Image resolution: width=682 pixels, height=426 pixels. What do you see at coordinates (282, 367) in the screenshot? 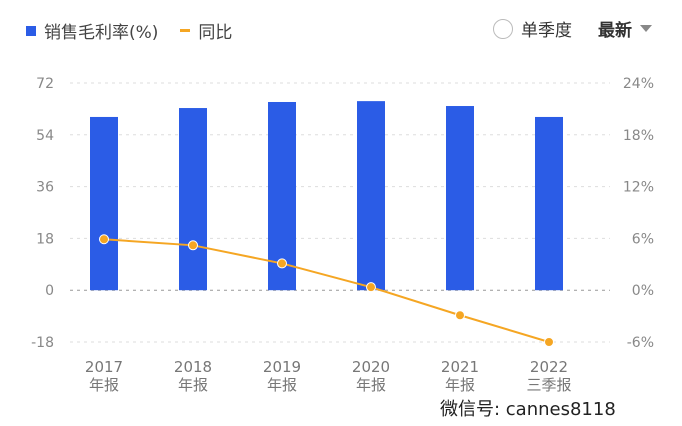
I see `x-tick-label: 2019` at bounding box center [282, 367].